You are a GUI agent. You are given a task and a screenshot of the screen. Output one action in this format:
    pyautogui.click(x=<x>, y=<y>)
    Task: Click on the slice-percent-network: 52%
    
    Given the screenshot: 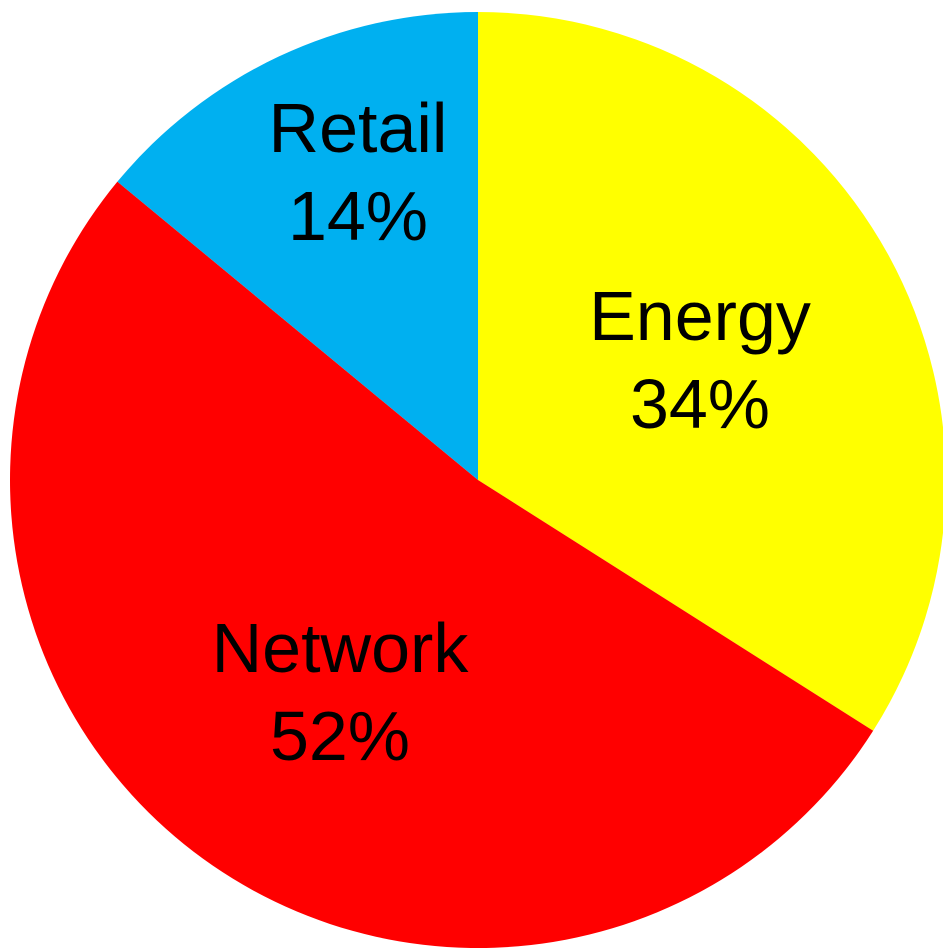 What is the action you would take?
    pyautogui.click(x=340, y=736)
    